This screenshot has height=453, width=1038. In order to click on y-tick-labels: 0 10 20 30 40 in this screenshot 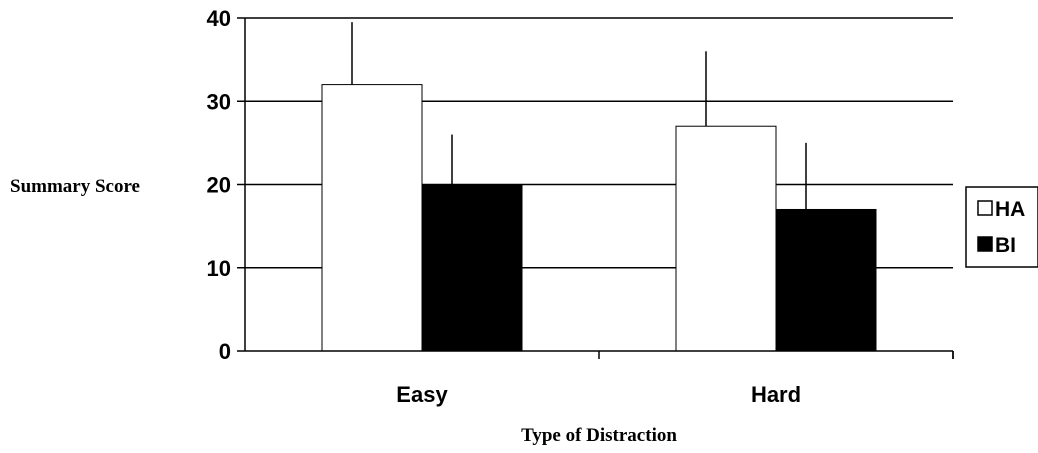, I will do `click(219, 185)`.